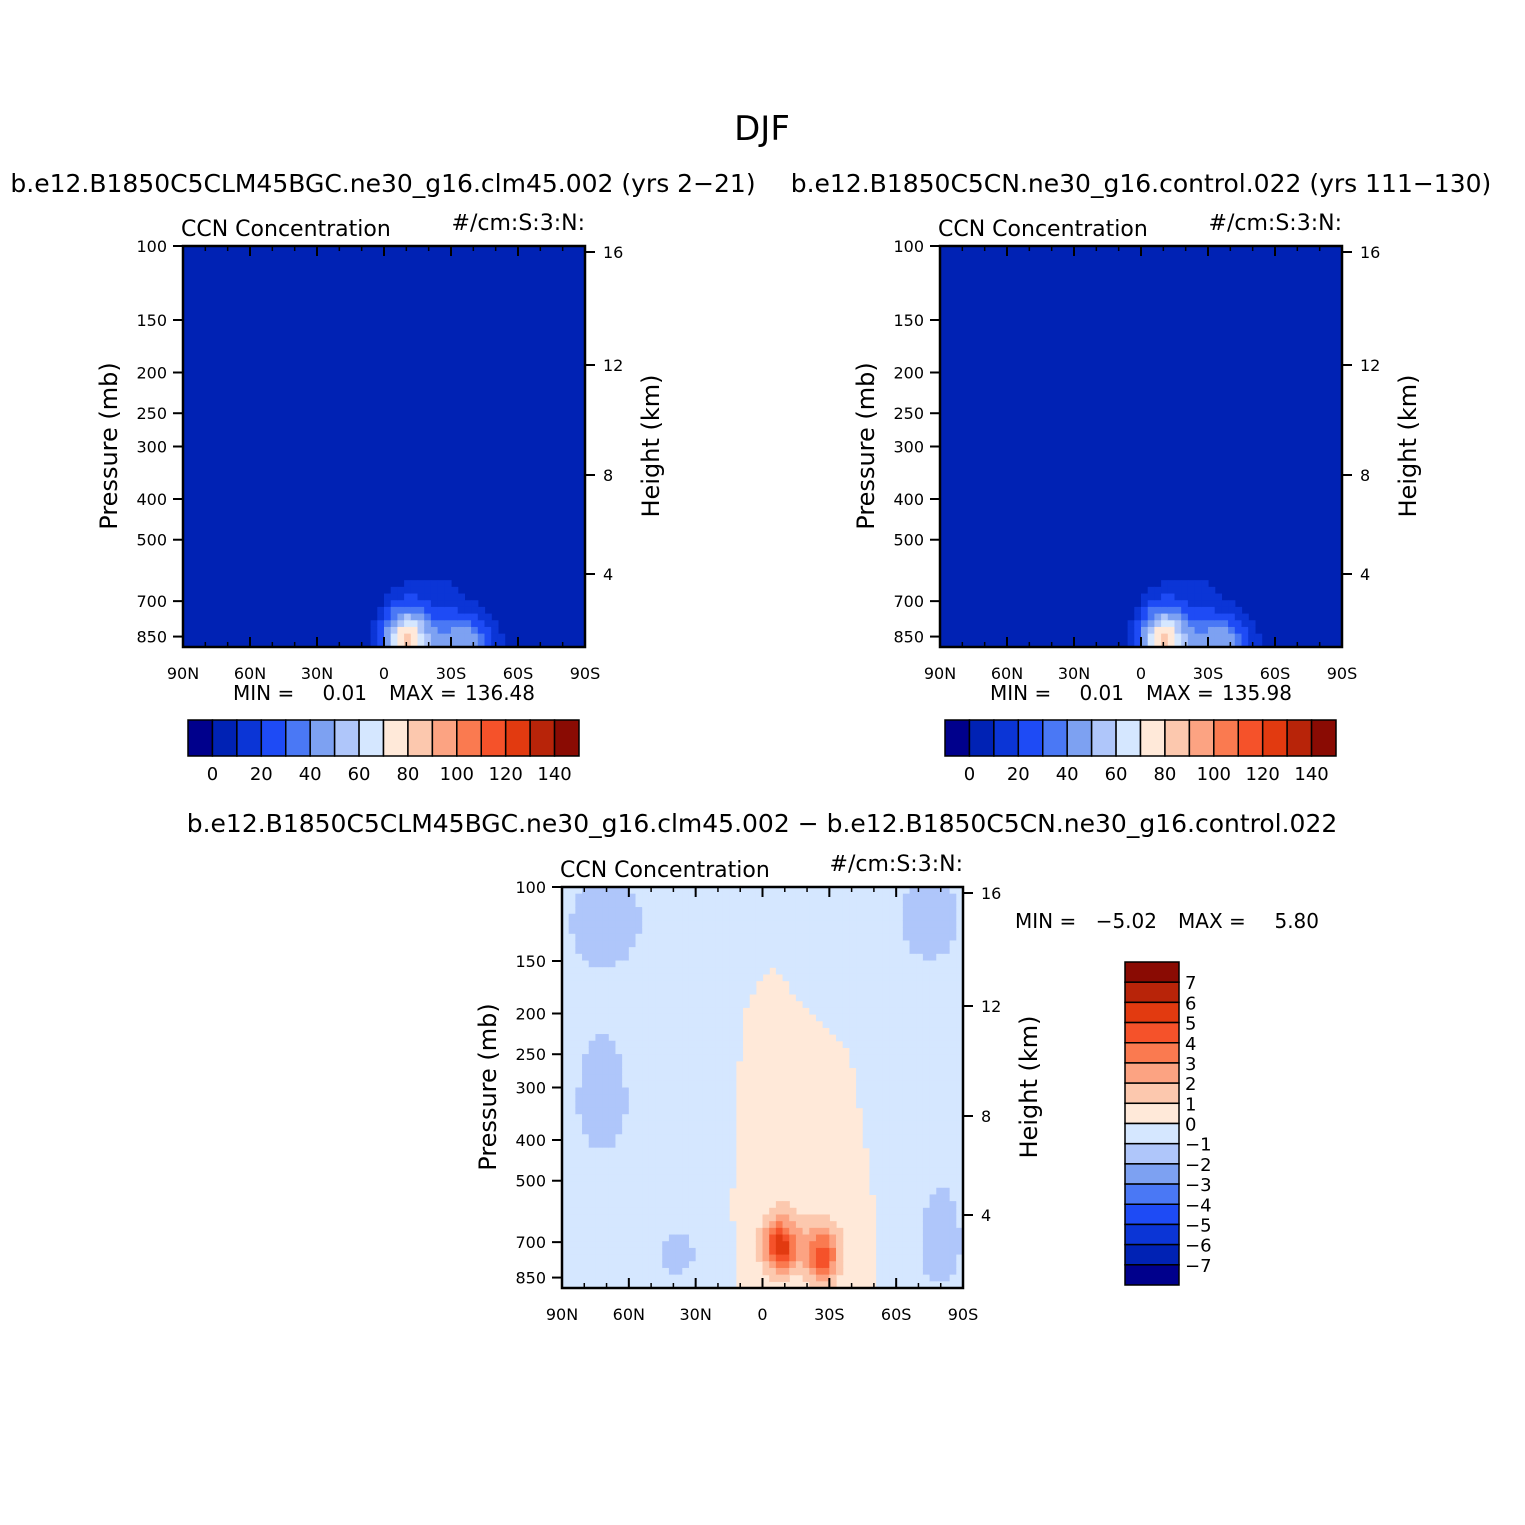 The height and width of the screenshot is (1525, 1525). I want to click on y-tick-label: 200, so click(530, 1014).